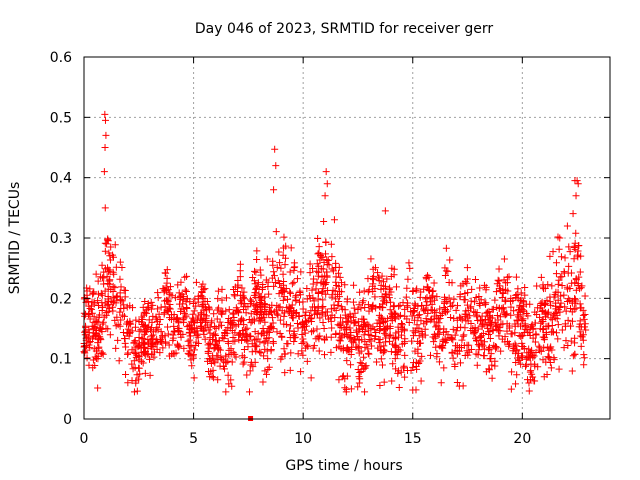 This screenshot has width=640, height=480. What do you see at coordinates (61, 239) in the screenshot?
I see `y-tick-label: 0.3` at bounding box center [61, 239].